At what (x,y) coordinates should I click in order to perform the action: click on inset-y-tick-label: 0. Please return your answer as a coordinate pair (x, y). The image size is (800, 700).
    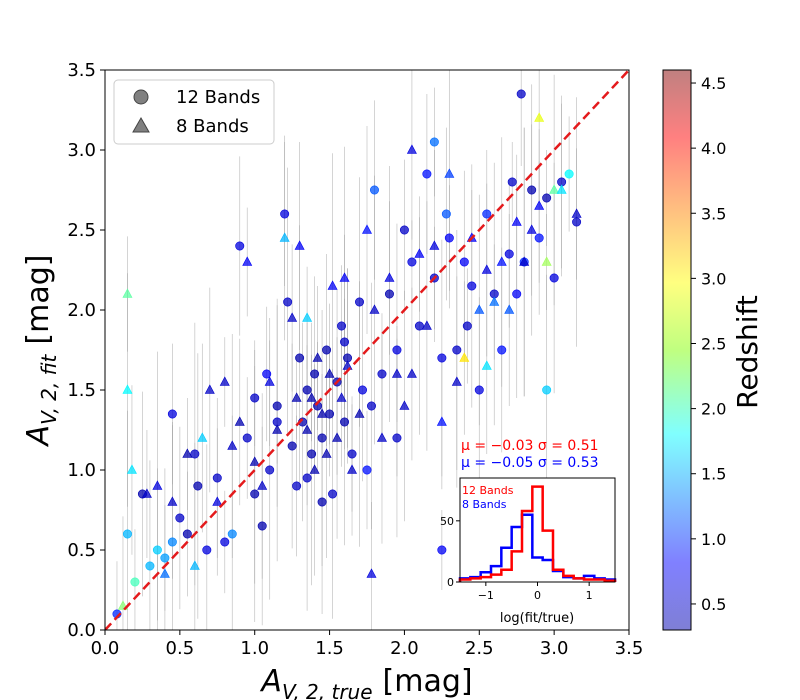
    Looking at the image, I should click on (450, 582).